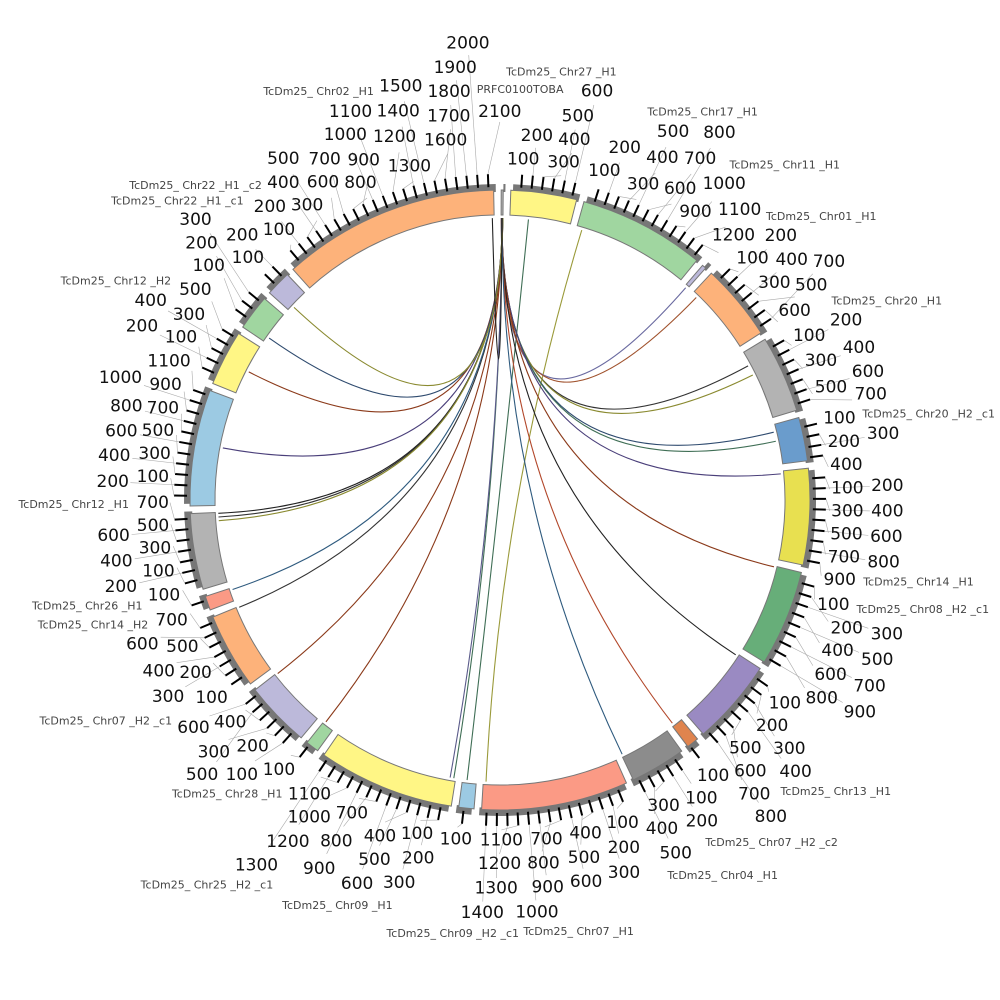 This screenshot has height=1000, width=1000. I want to click on segment-label: TcDm25_ Chr22 _H1 _c1, so click(177, 201).